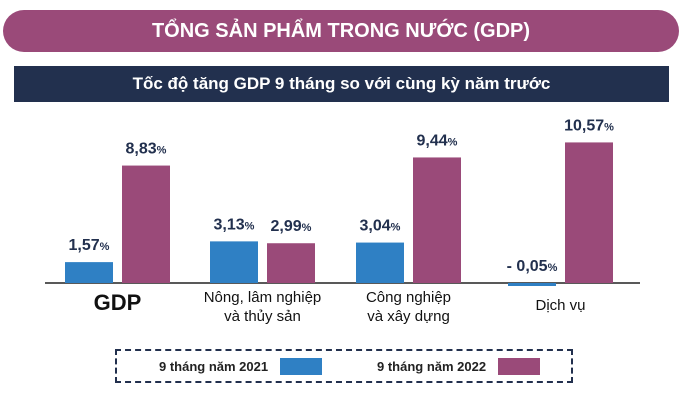  I want to click on legend-swatch-2022, so click(519, 366).